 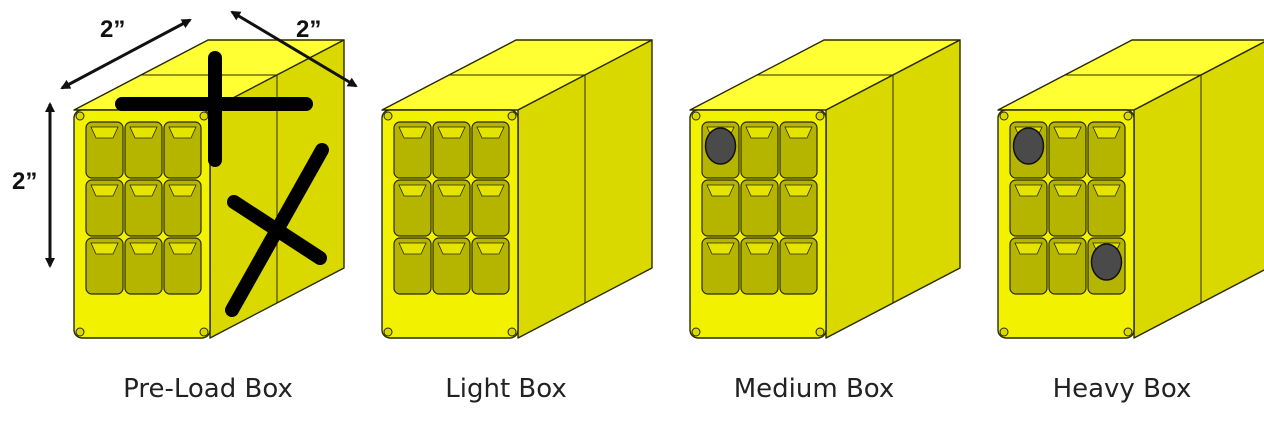 I want to click on caption-pre-load-box: Pre-Load Box, so click(x=208, y=389).